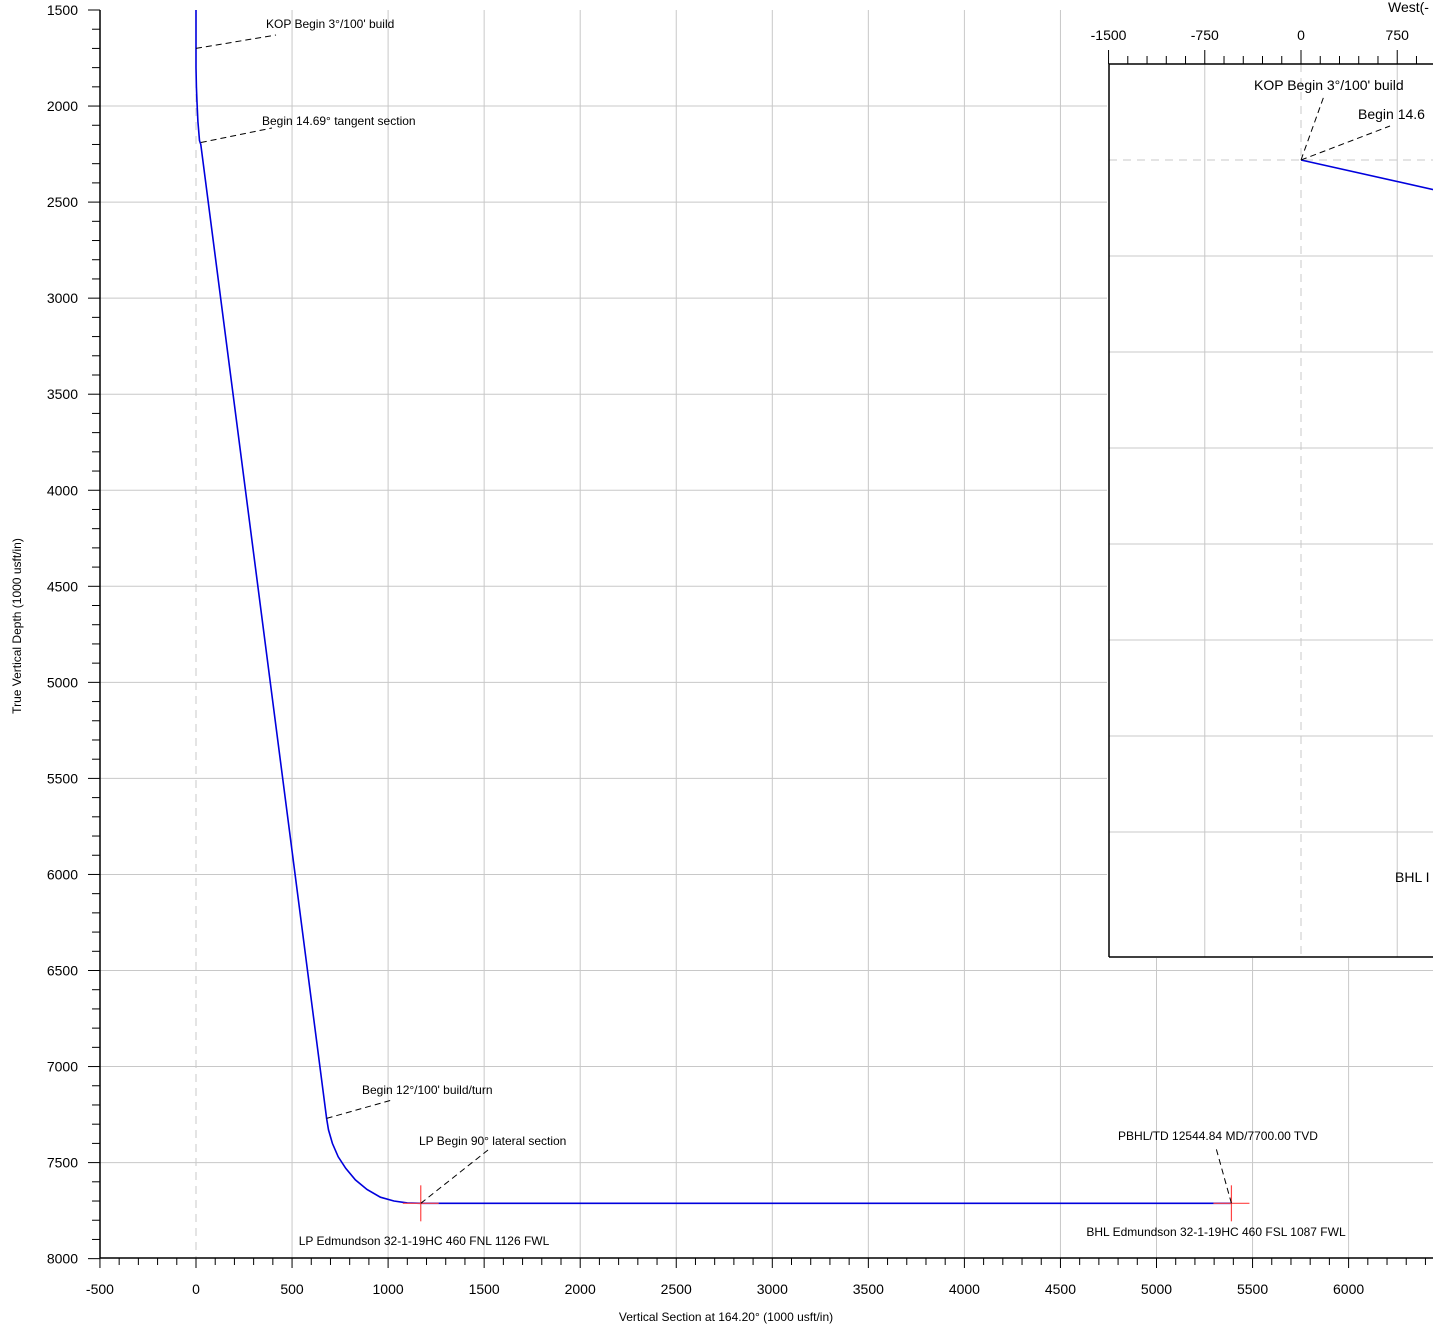  I want to click on x-tick-label: 4000, so click(964, 1289).